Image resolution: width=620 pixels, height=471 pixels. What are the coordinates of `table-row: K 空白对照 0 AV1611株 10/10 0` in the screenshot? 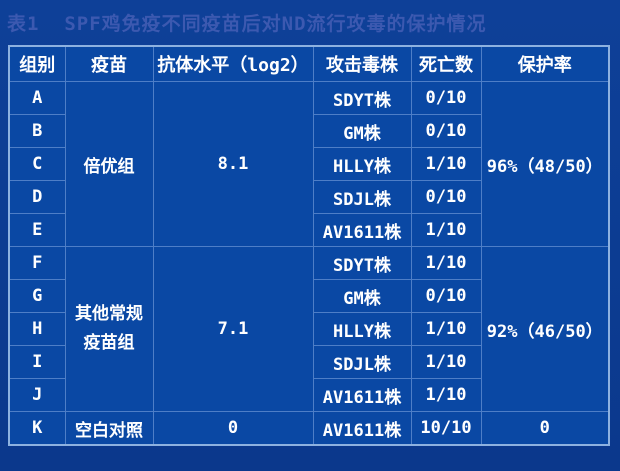 It's located at (309, 428).